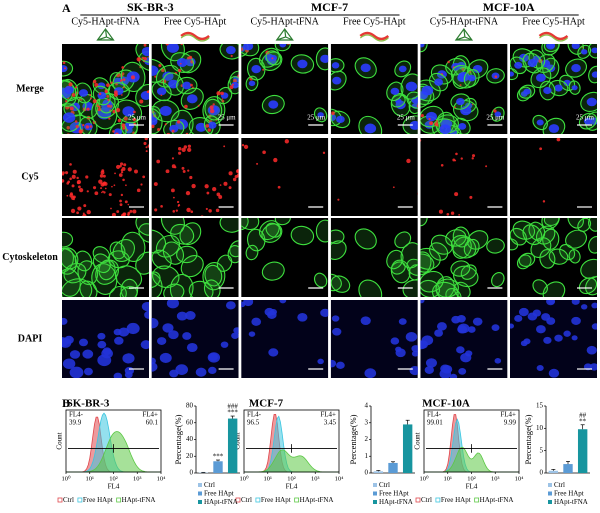  I want to click on y-tick-label: 15, so click(540, 406).